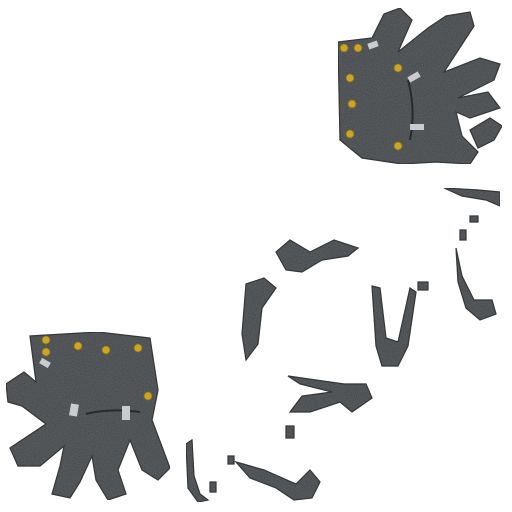 This screenshot has width=512, height=512. Describe the element at coordinates (88, 416) in the screenshot. I see `gauntlet-hand-lower` at that location.